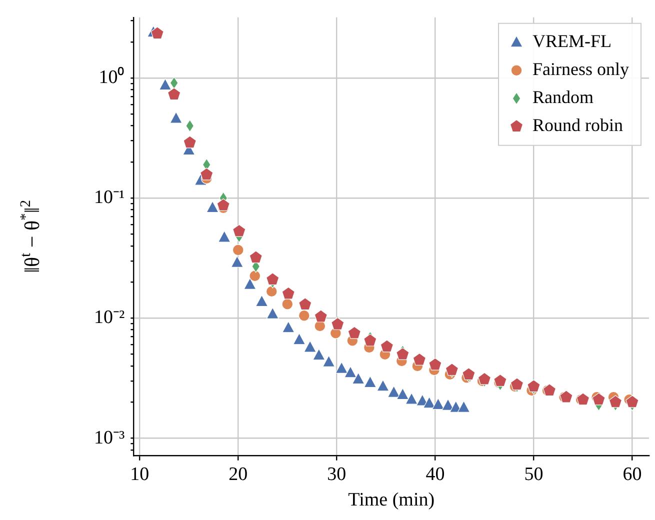 Image resolution: width=655 pixels, height=520 pixels. What do you see at coordinates (435, 474) in the screenshot?
I see `x-tick-label: 40` at bounding box center [435, 474].